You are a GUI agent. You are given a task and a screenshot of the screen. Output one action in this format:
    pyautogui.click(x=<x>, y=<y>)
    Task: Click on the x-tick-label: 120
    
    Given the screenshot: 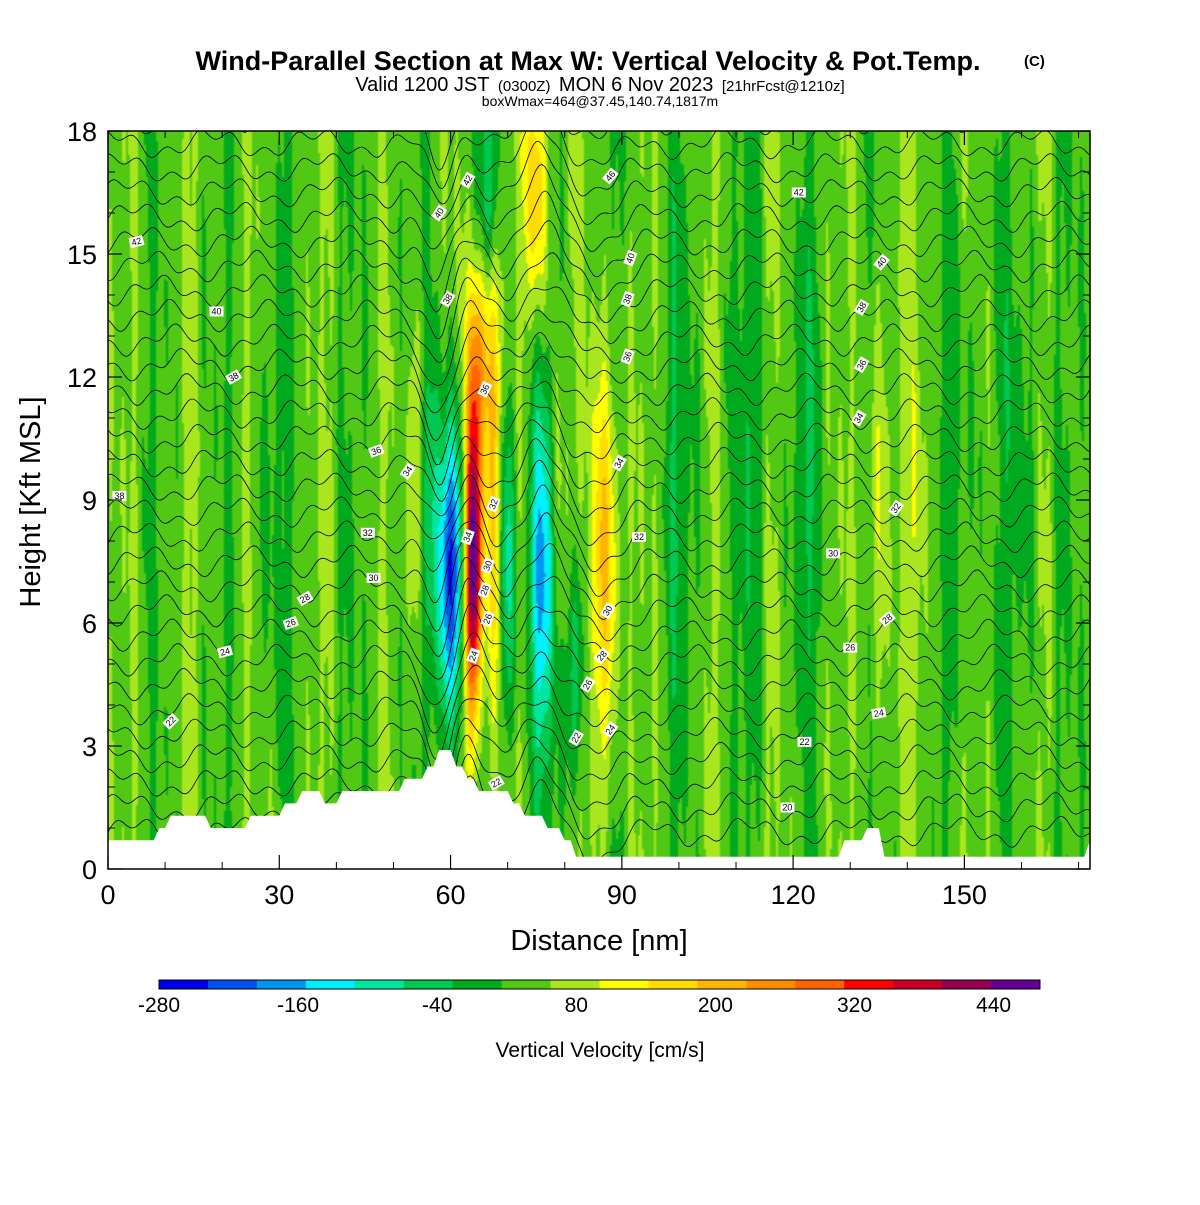 What is the action you would take?
    pyautogui.click(x=793, y=895)
    